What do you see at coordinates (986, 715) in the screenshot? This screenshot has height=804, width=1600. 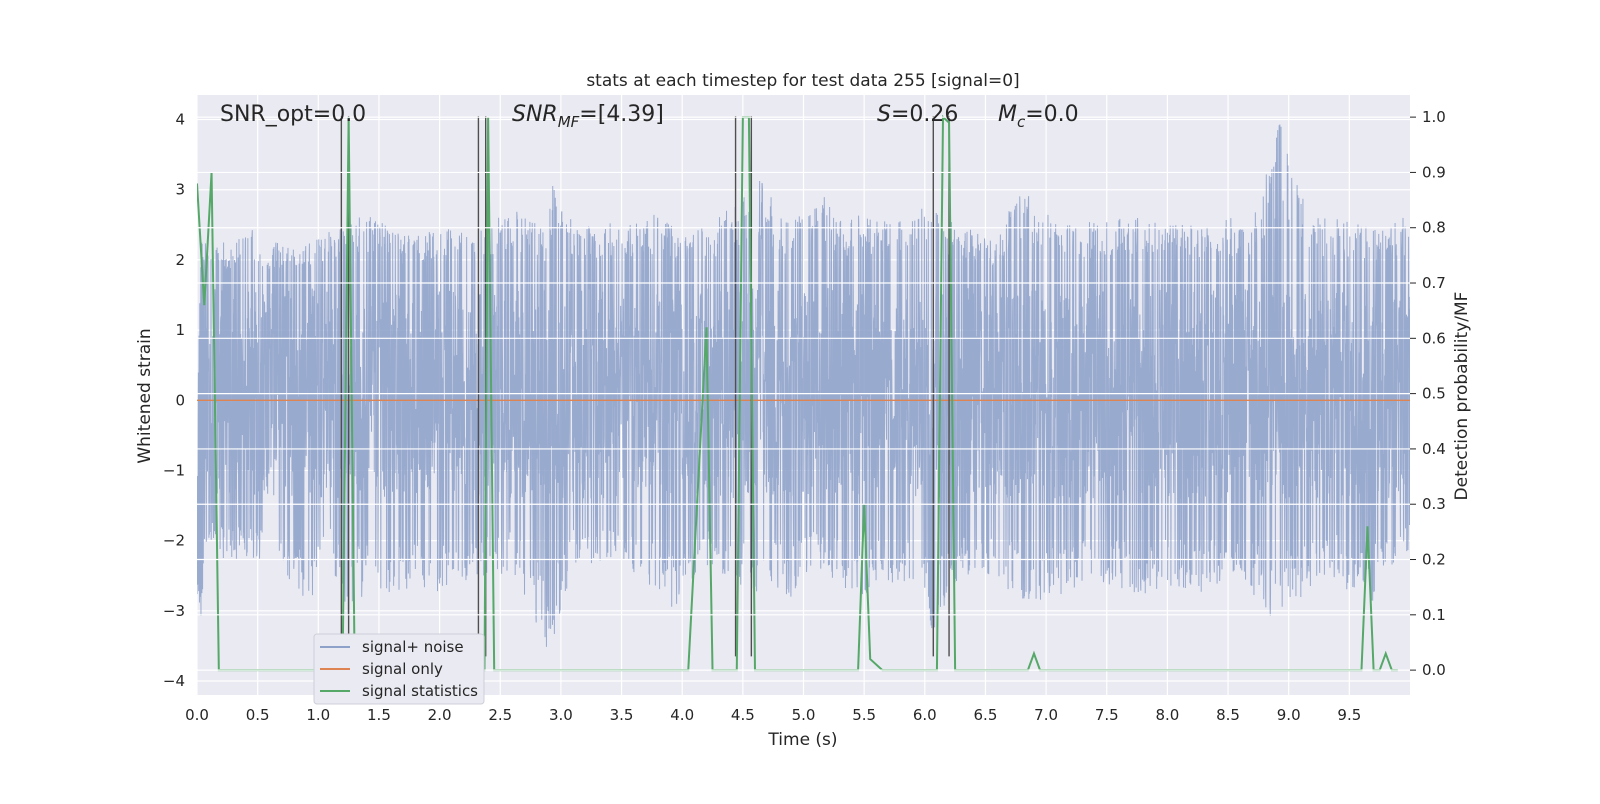 I see `x-tick-label: 6.5` at bounding box center [986, 715].